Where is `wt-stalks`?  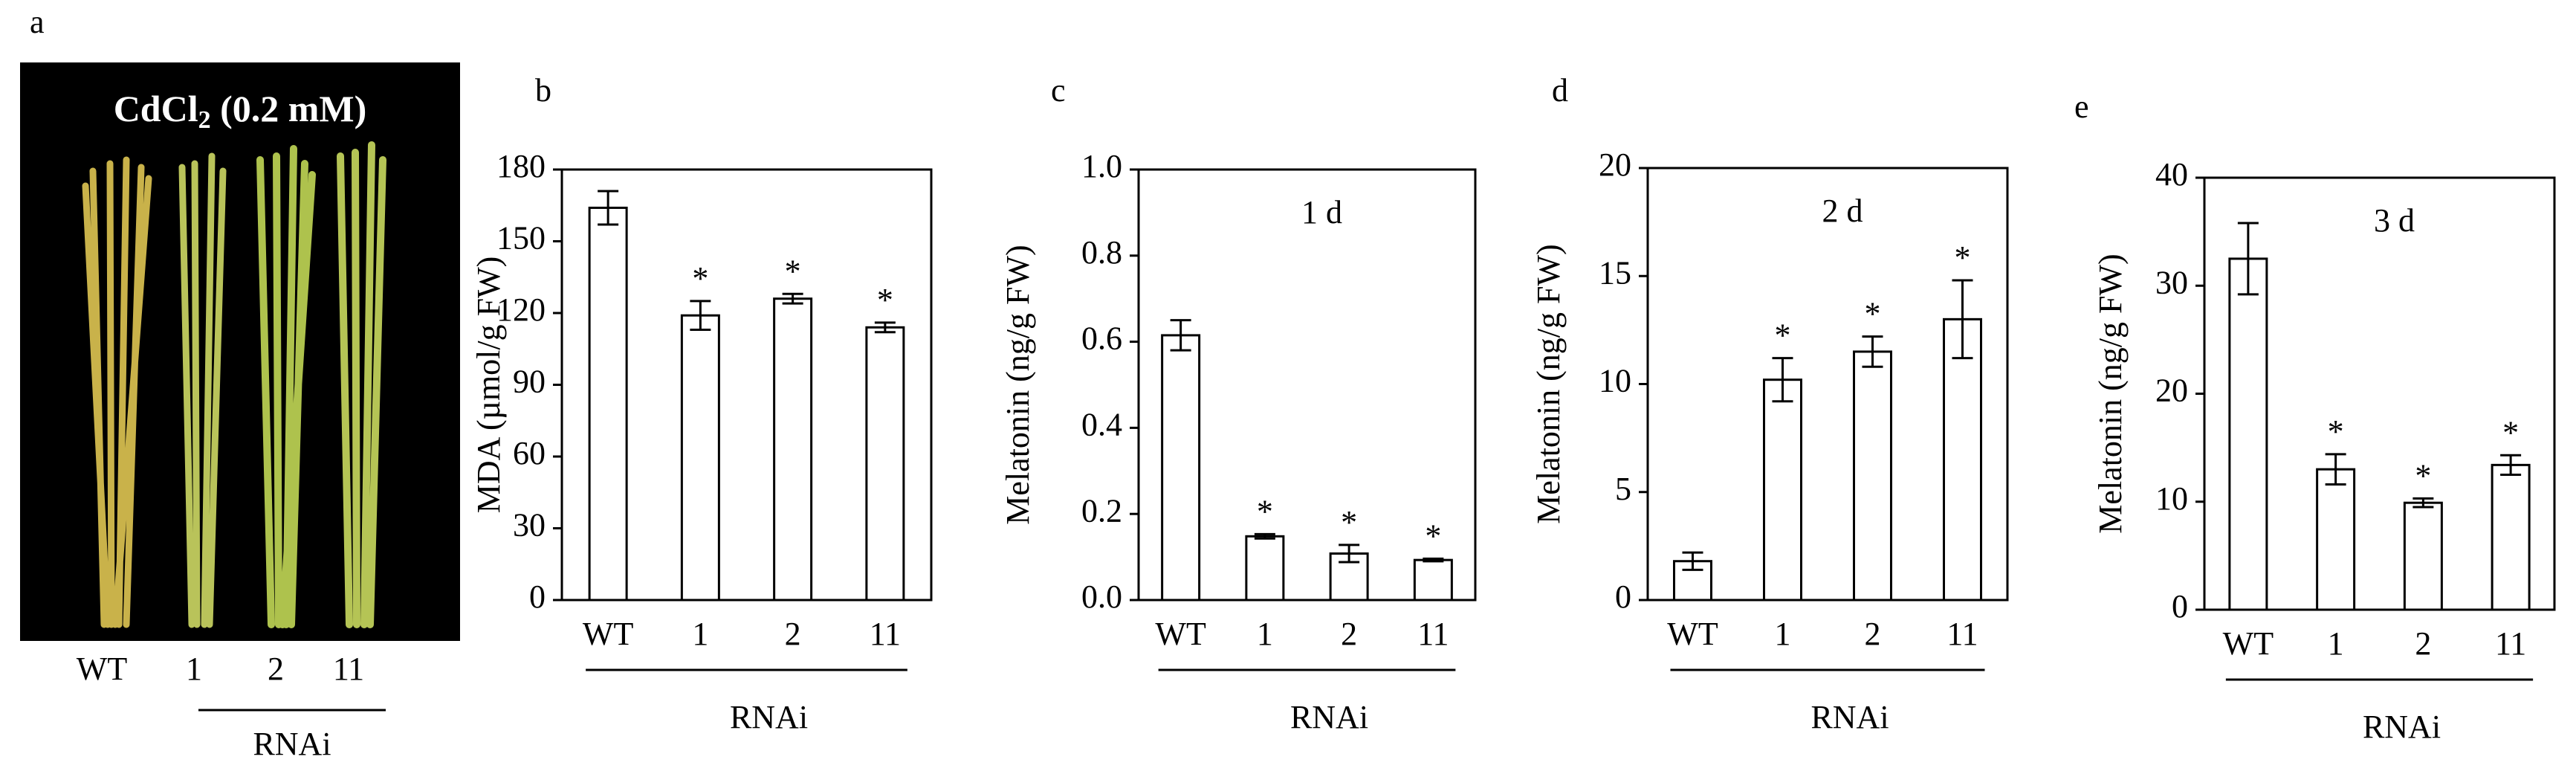
wt-stalks is located at coordinates (117, 392).